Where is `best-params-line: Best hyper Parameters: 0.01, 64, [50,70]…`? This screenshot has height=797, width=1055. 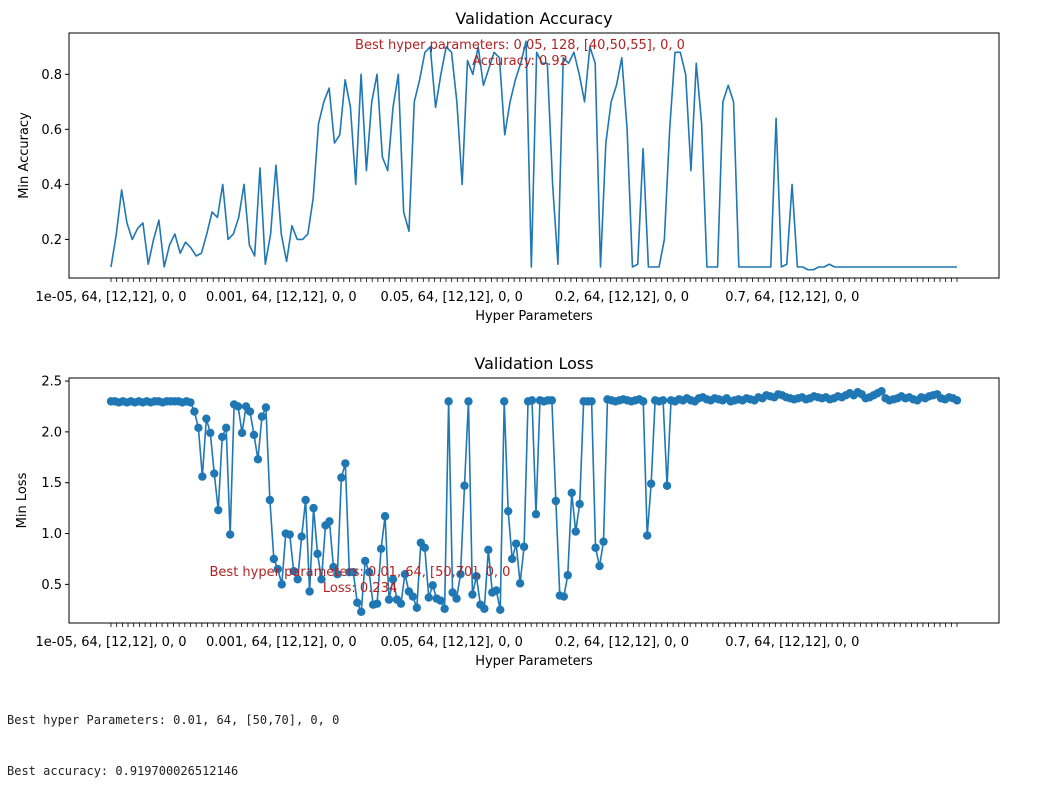 best-params-line: Best hyper Parameters: 0.01, 64, [50,70]… is located at coordinates (173, 720).